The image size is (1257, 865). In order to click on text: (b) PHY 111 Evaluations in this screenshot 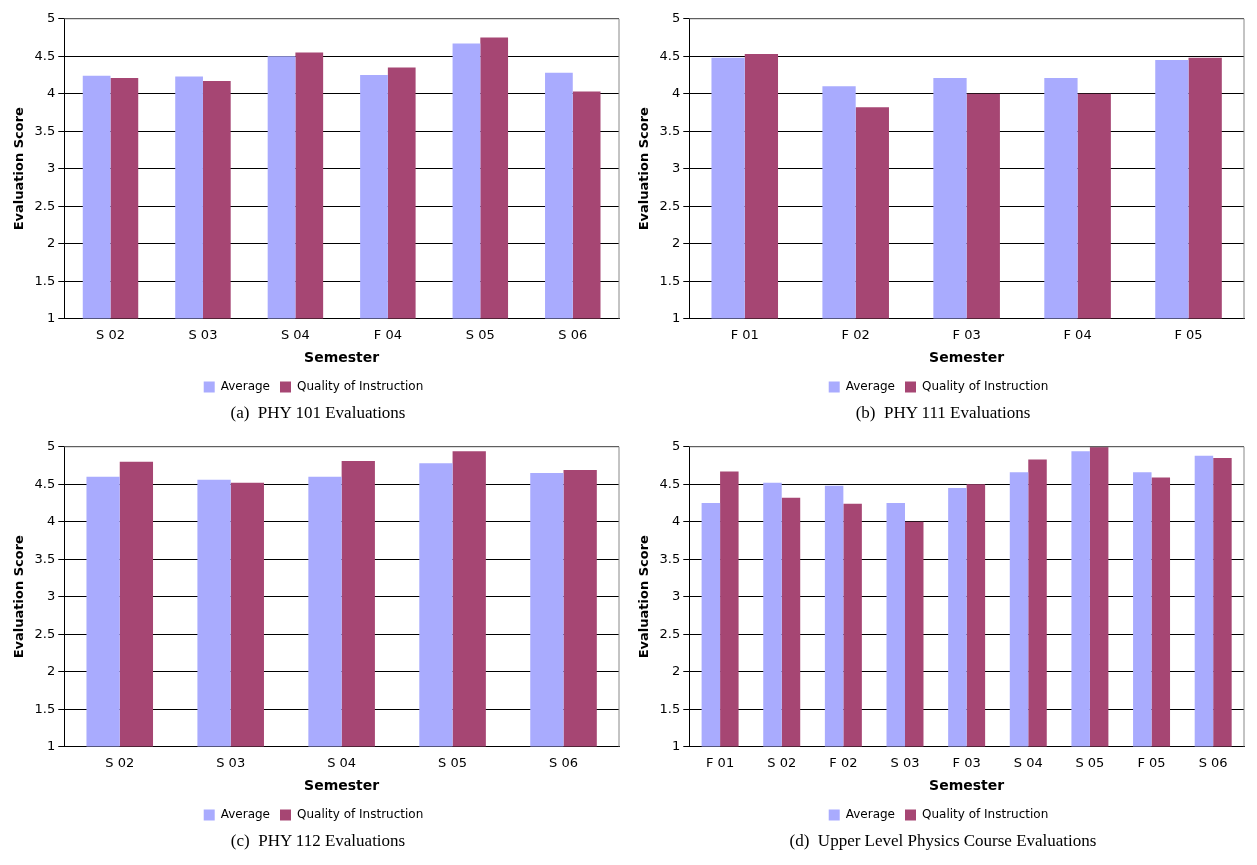, I will do `click(943, 413)`.